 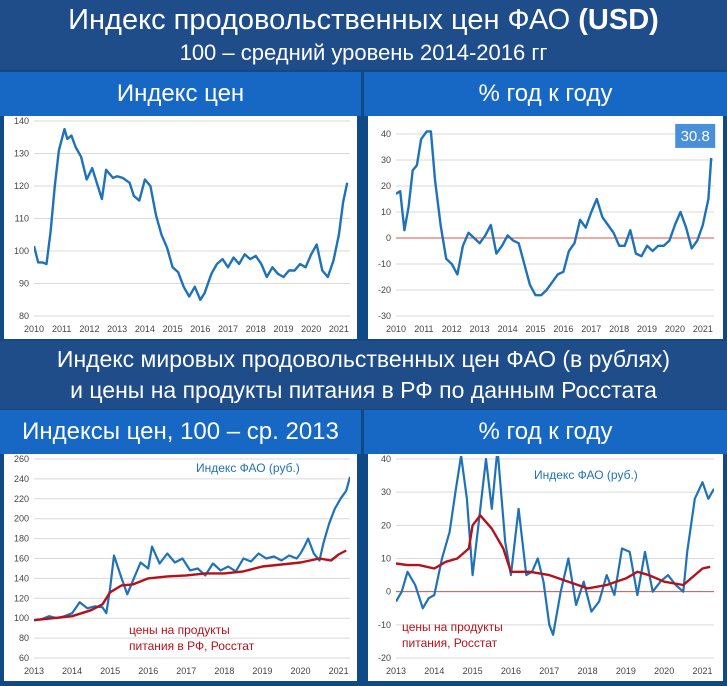 I want to click on main-title: Индекс продовольственных цен ФАО (USD), so click(x=363, y=18).